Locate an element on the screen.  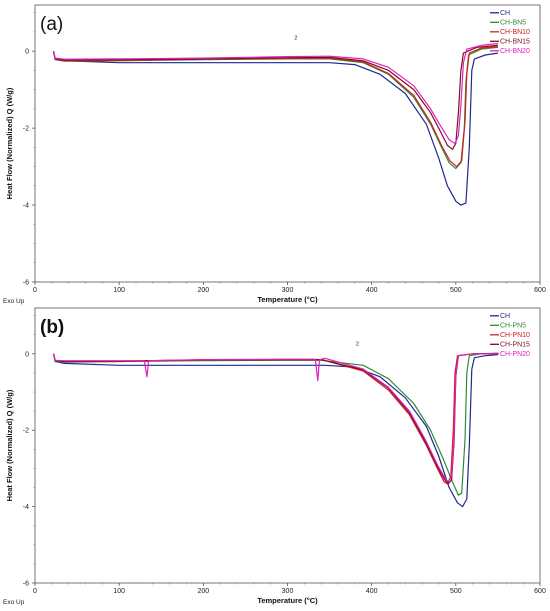
legend-entry: CH-BN15 is located at coordinates (515, 42).